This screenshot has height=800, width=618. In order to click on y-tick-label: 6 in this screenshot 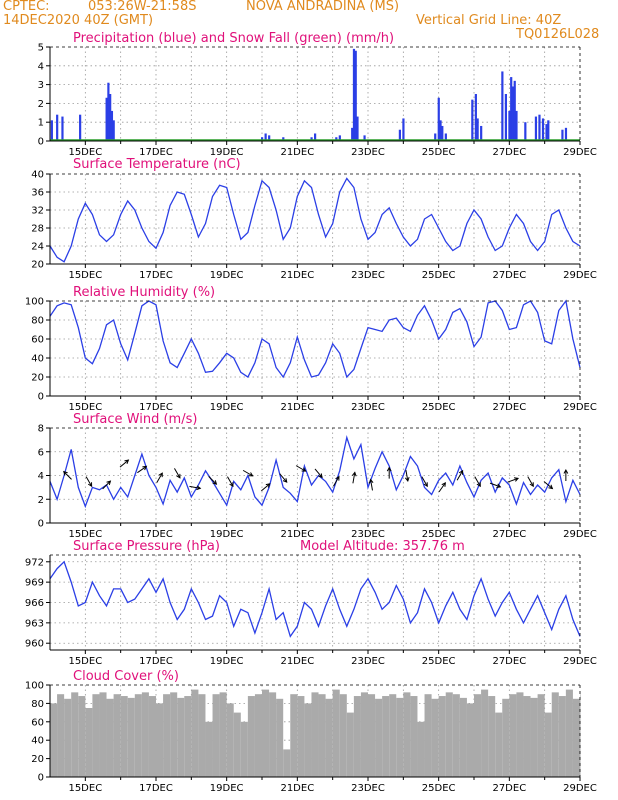, I will do `click(41, 452)`.